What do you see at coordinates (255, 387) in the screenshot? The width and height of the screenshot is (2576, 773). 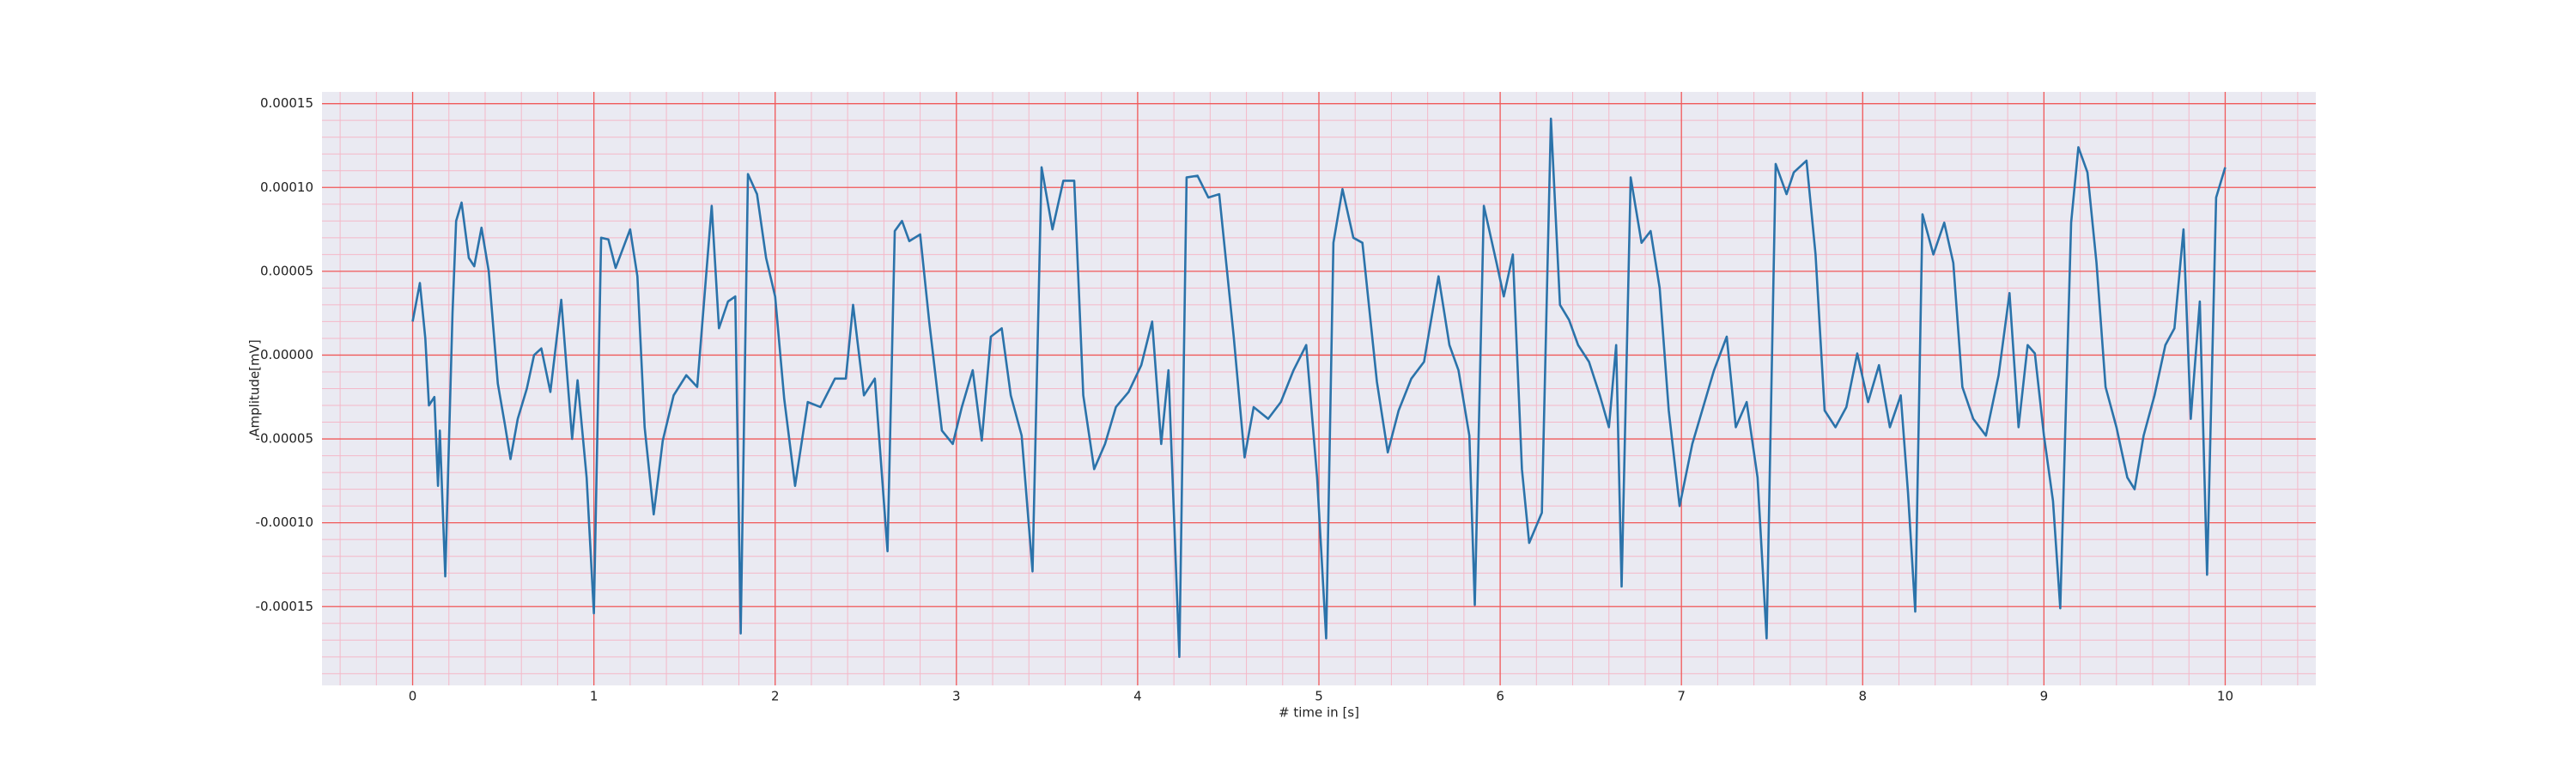 I see `y-axis-label: Amplitude[mV]` at bounding box center [255, 387].